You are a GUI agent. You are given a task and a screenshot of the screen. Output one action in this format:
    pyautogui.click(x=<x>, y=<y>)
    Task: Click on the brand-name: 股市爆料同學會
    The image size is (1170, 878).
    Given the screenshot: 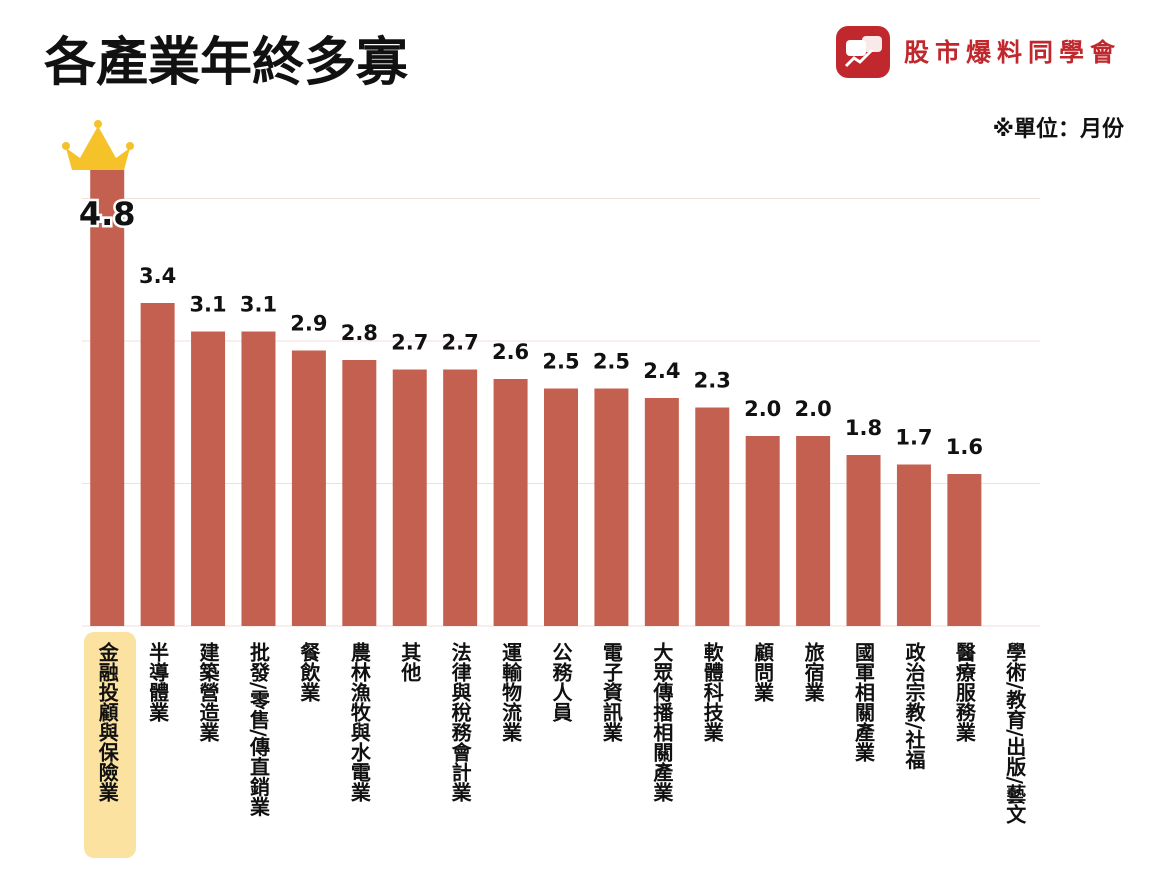 What is the action you would take?
    pyautogui.click(x=1012, y=52)
    